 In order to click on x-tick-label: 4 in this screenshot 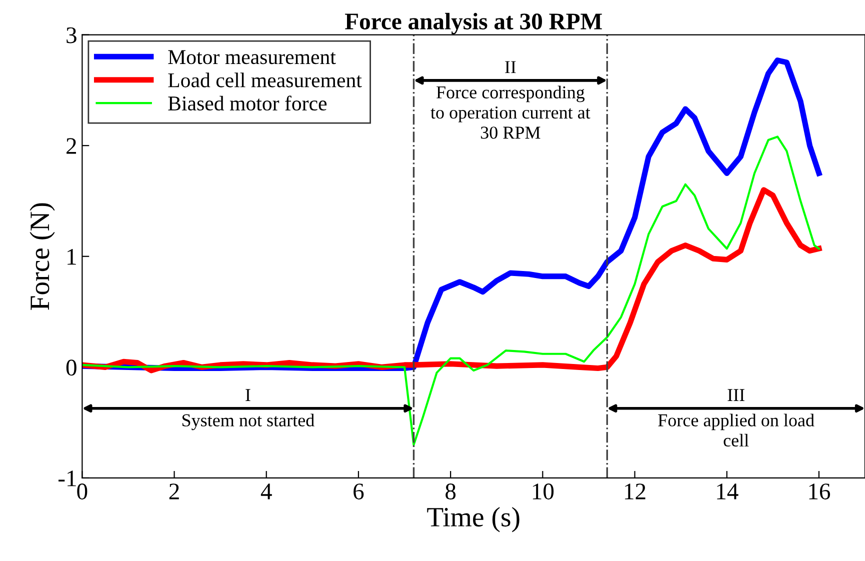, I will do `click(266, 492)`.